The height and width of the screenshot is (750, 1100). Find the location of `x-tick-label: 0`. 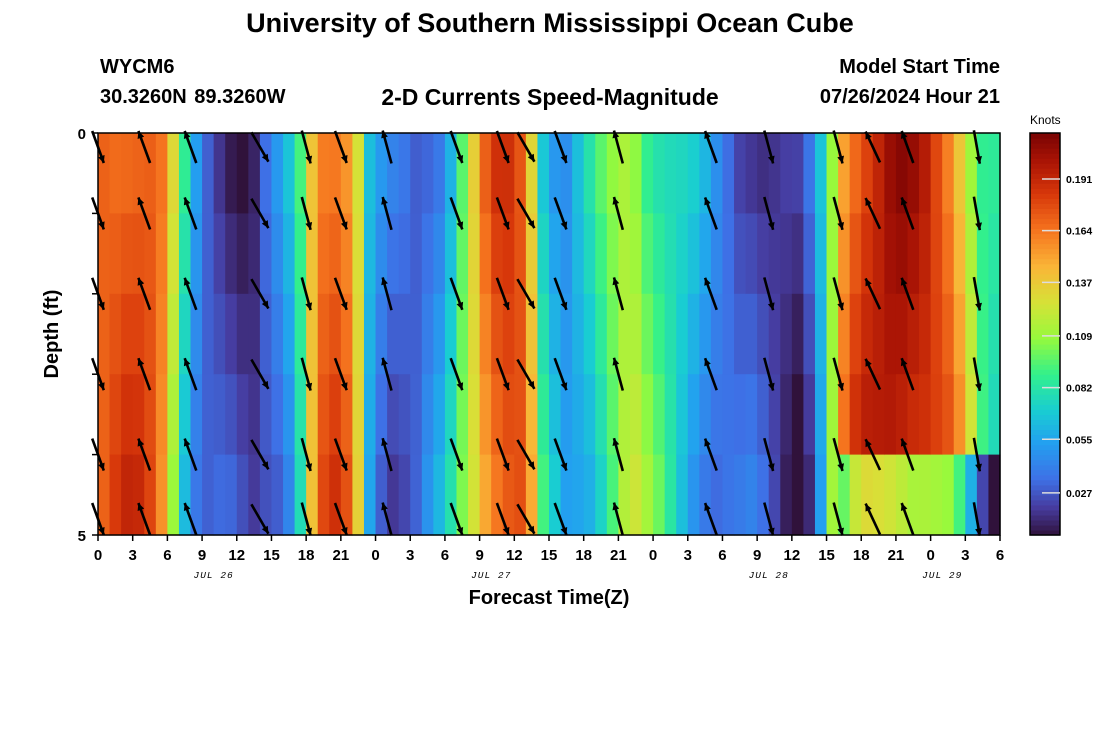

x-tick-label: 0 is located at coordinates (375, 555).